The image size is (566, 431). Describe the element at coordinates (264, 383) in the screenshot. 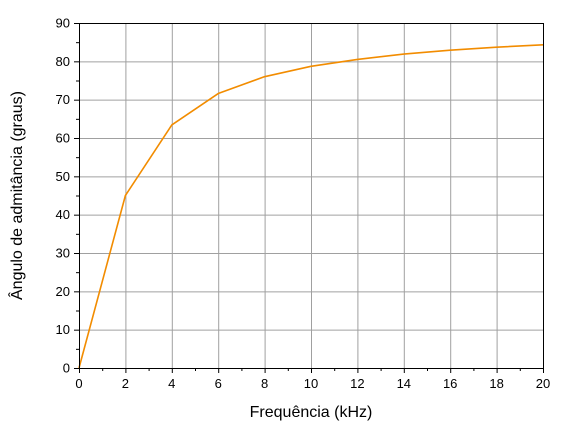

I see `x-tick-label: 8` at that location.